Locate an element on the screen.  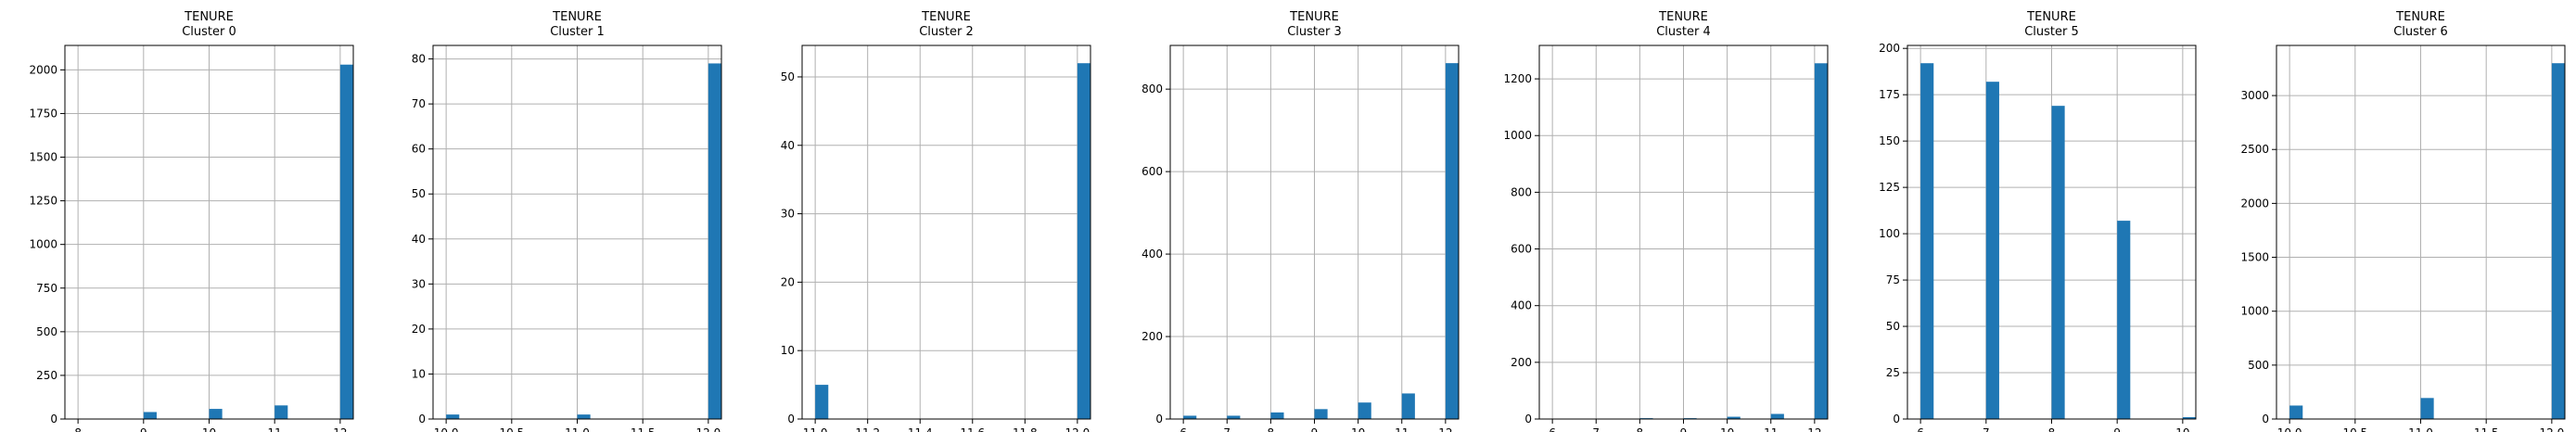
x-tick-label: 11.2 is located at coordinates (867, 429).